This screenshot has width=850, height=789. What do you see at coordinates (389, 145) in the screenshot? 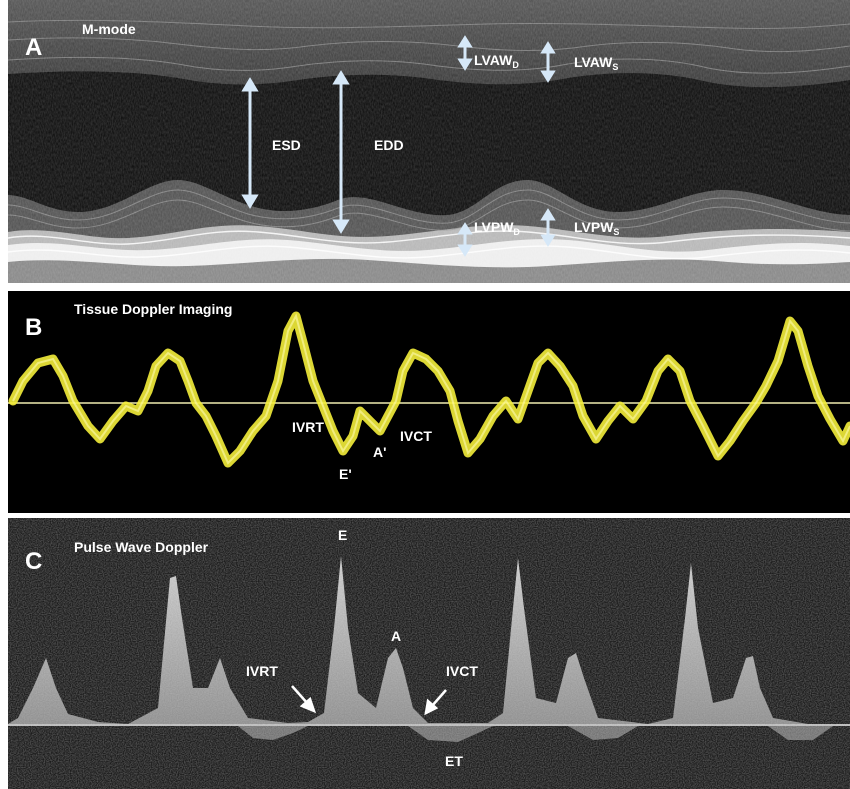
I see `edd-label: EDD` at bounding box center [389, 145].